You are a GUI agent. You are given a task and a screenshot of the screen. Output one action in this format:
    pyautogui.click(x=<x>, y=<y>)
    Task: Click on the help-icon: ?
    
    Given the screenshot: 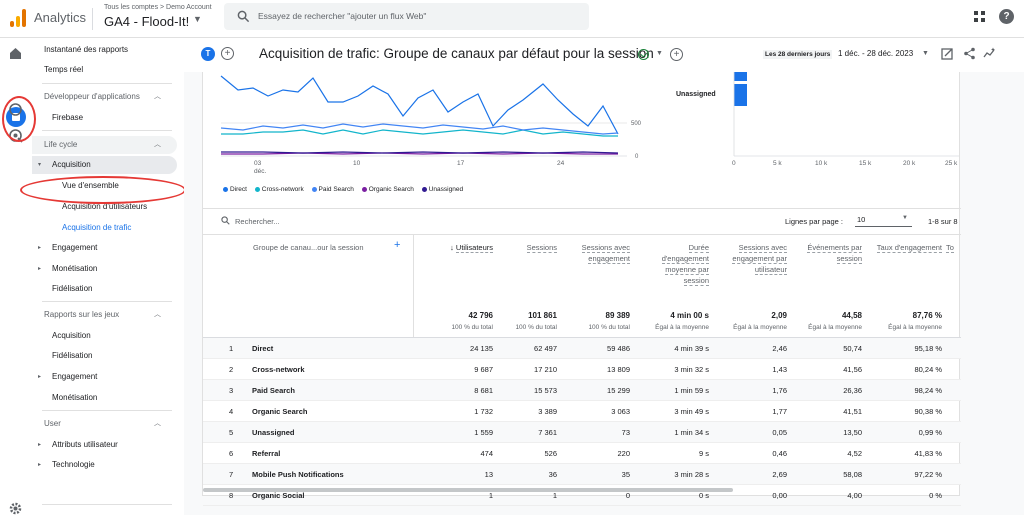 What is the action you would take?
    pyautogui.click(x=1006, y=16)
    